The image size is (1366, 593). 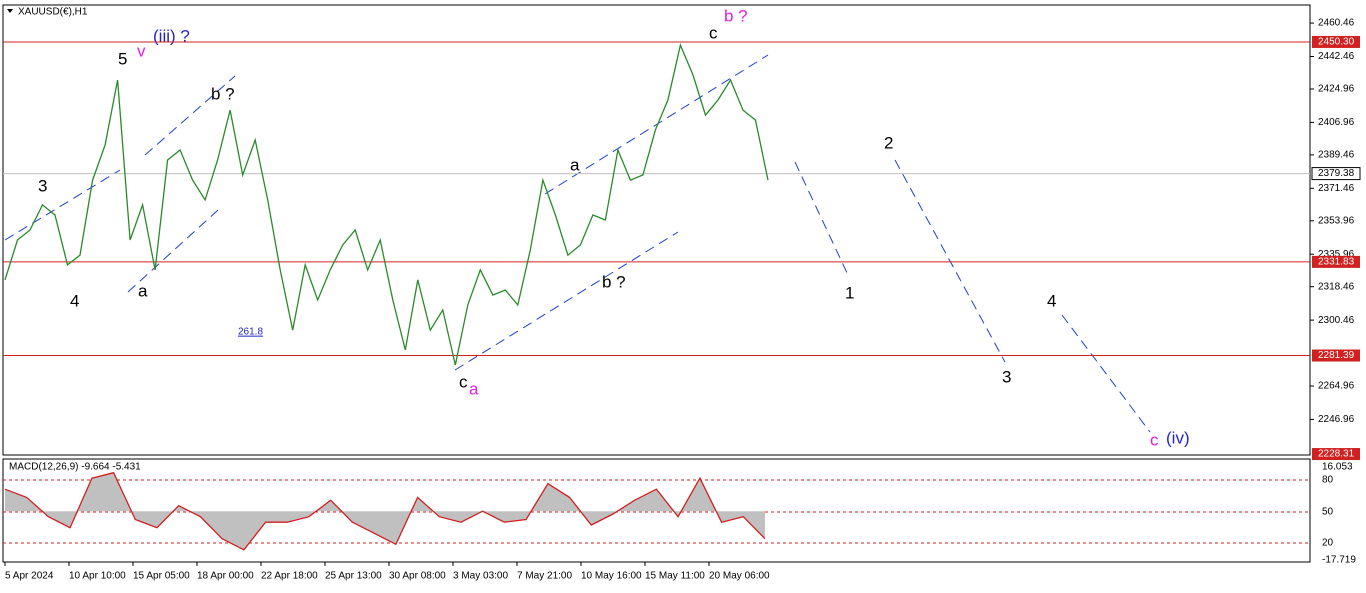 I want to click on level-label: 80, so click(x=1328, y=480).